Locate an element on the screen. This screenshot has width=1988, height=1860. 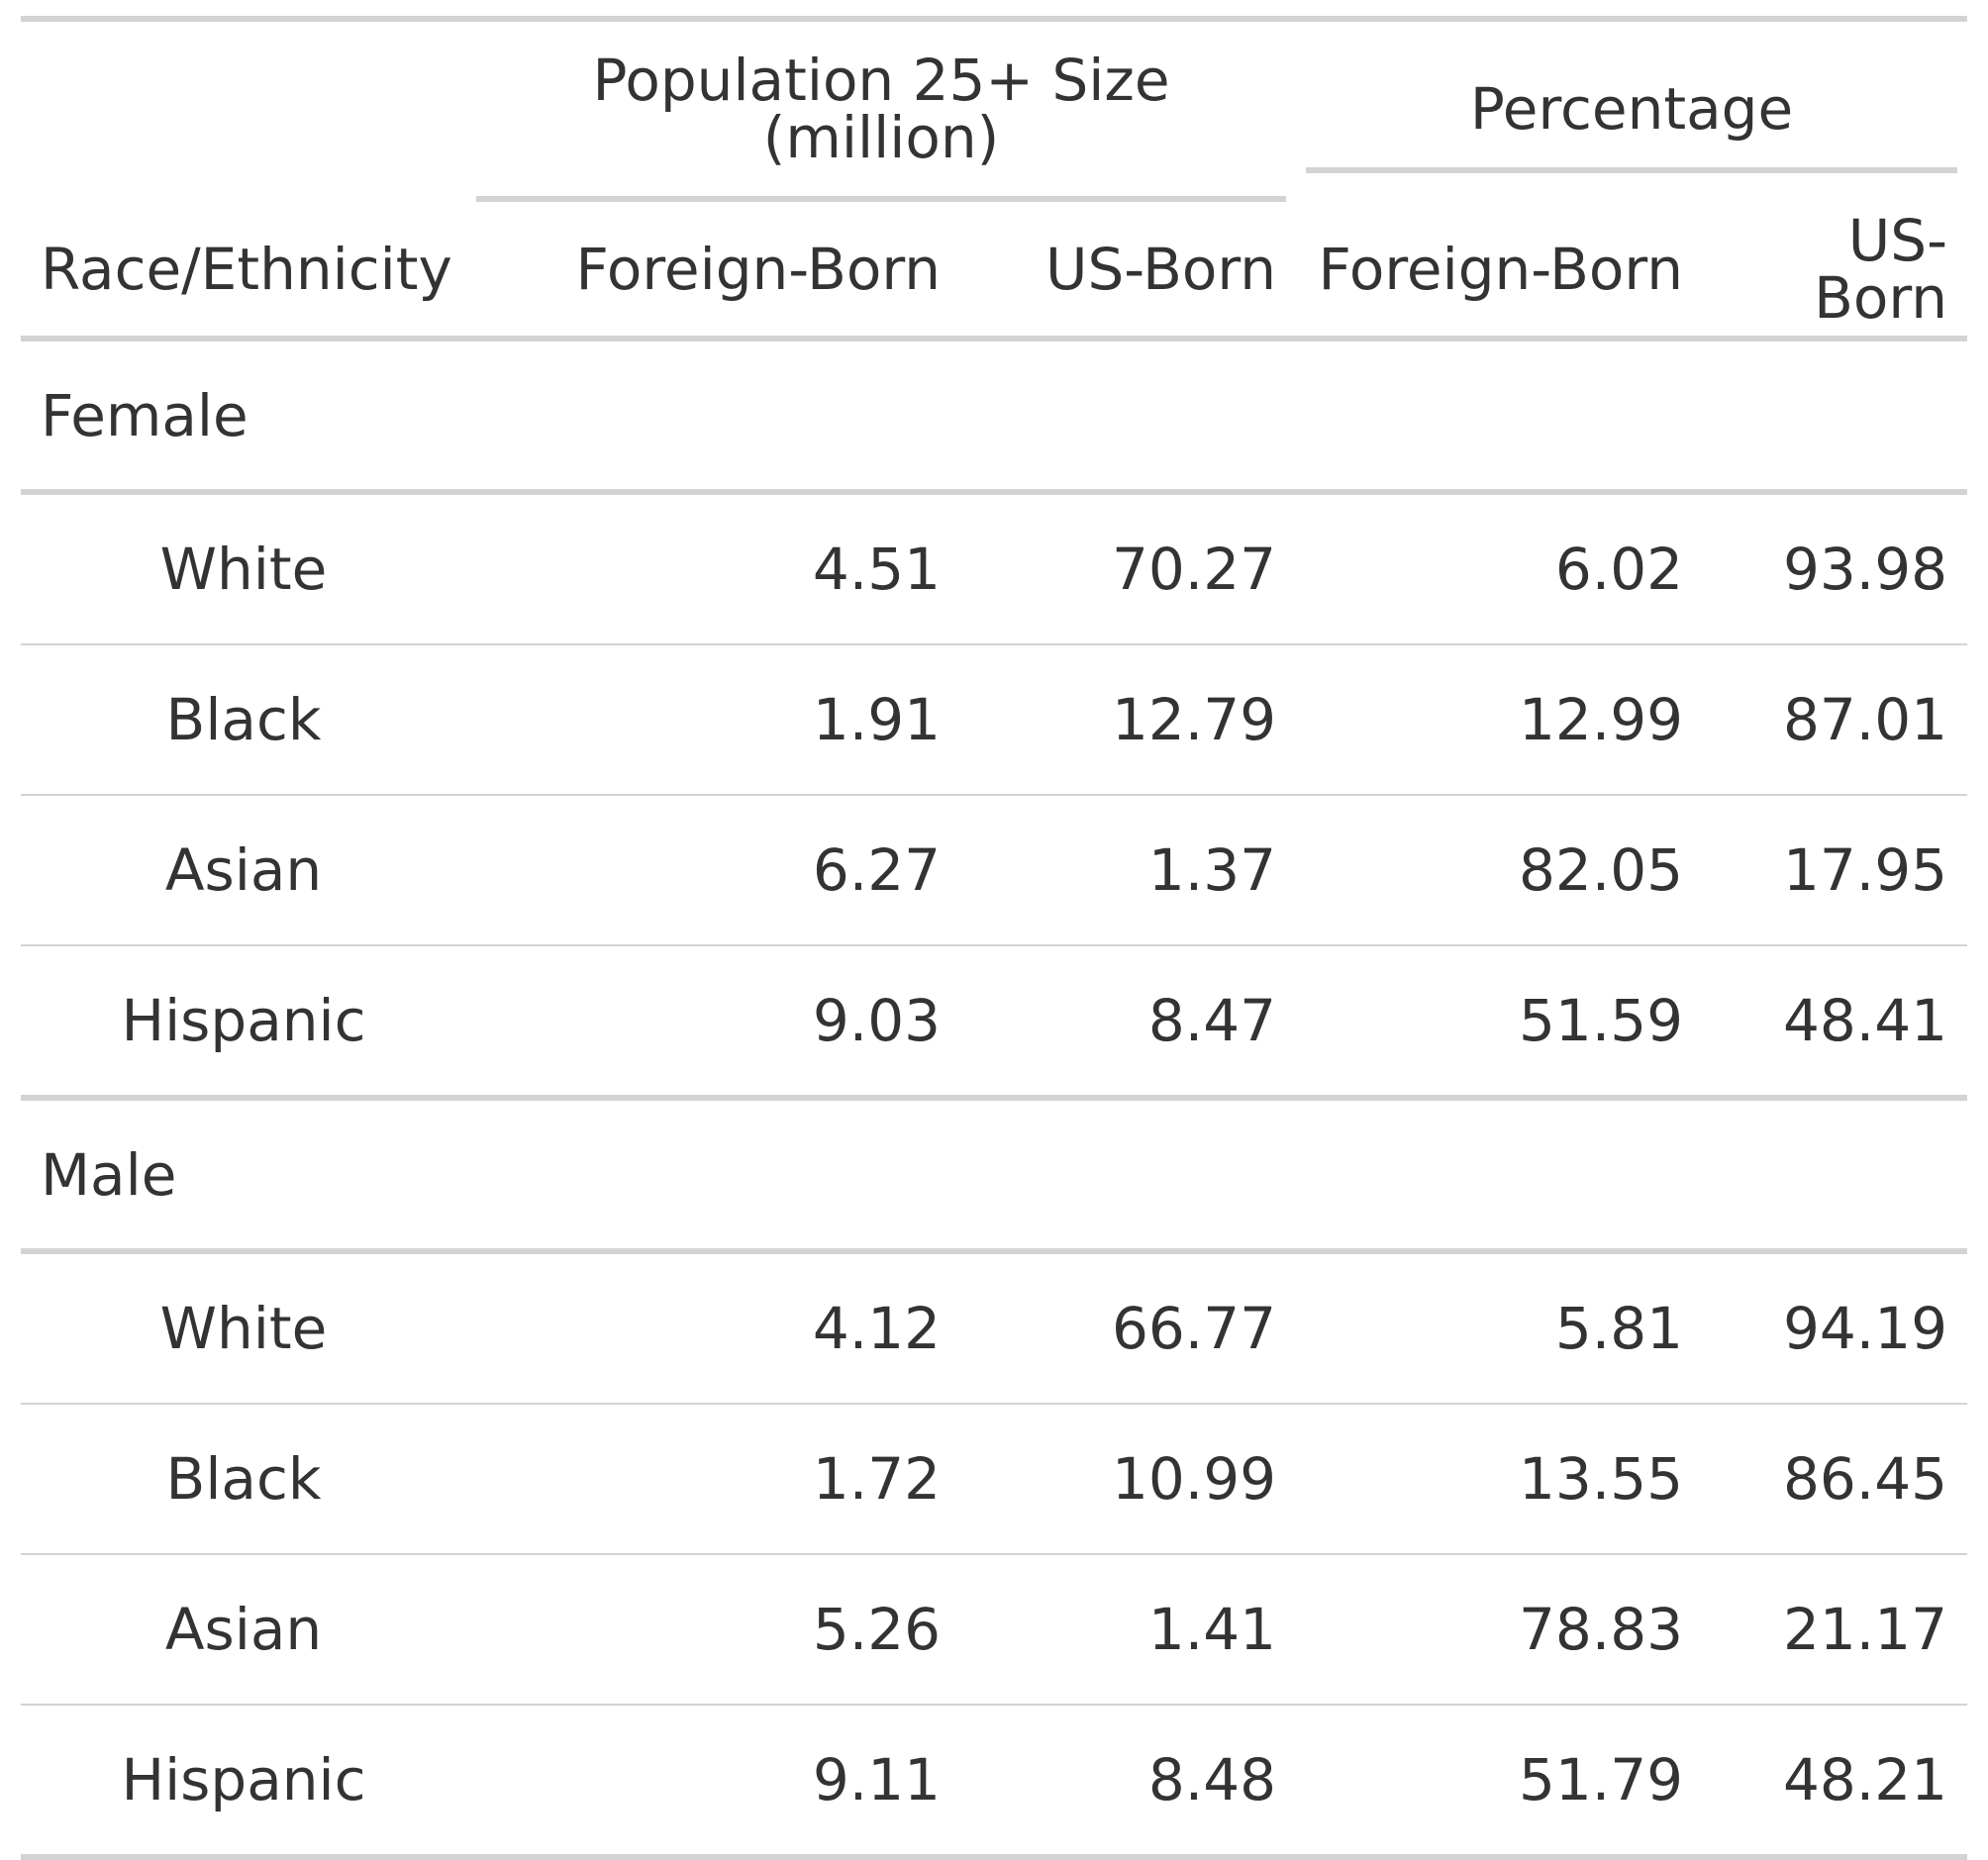
cell-pct-foreign-born: 6.02 is located at coordinates (1499, 568).